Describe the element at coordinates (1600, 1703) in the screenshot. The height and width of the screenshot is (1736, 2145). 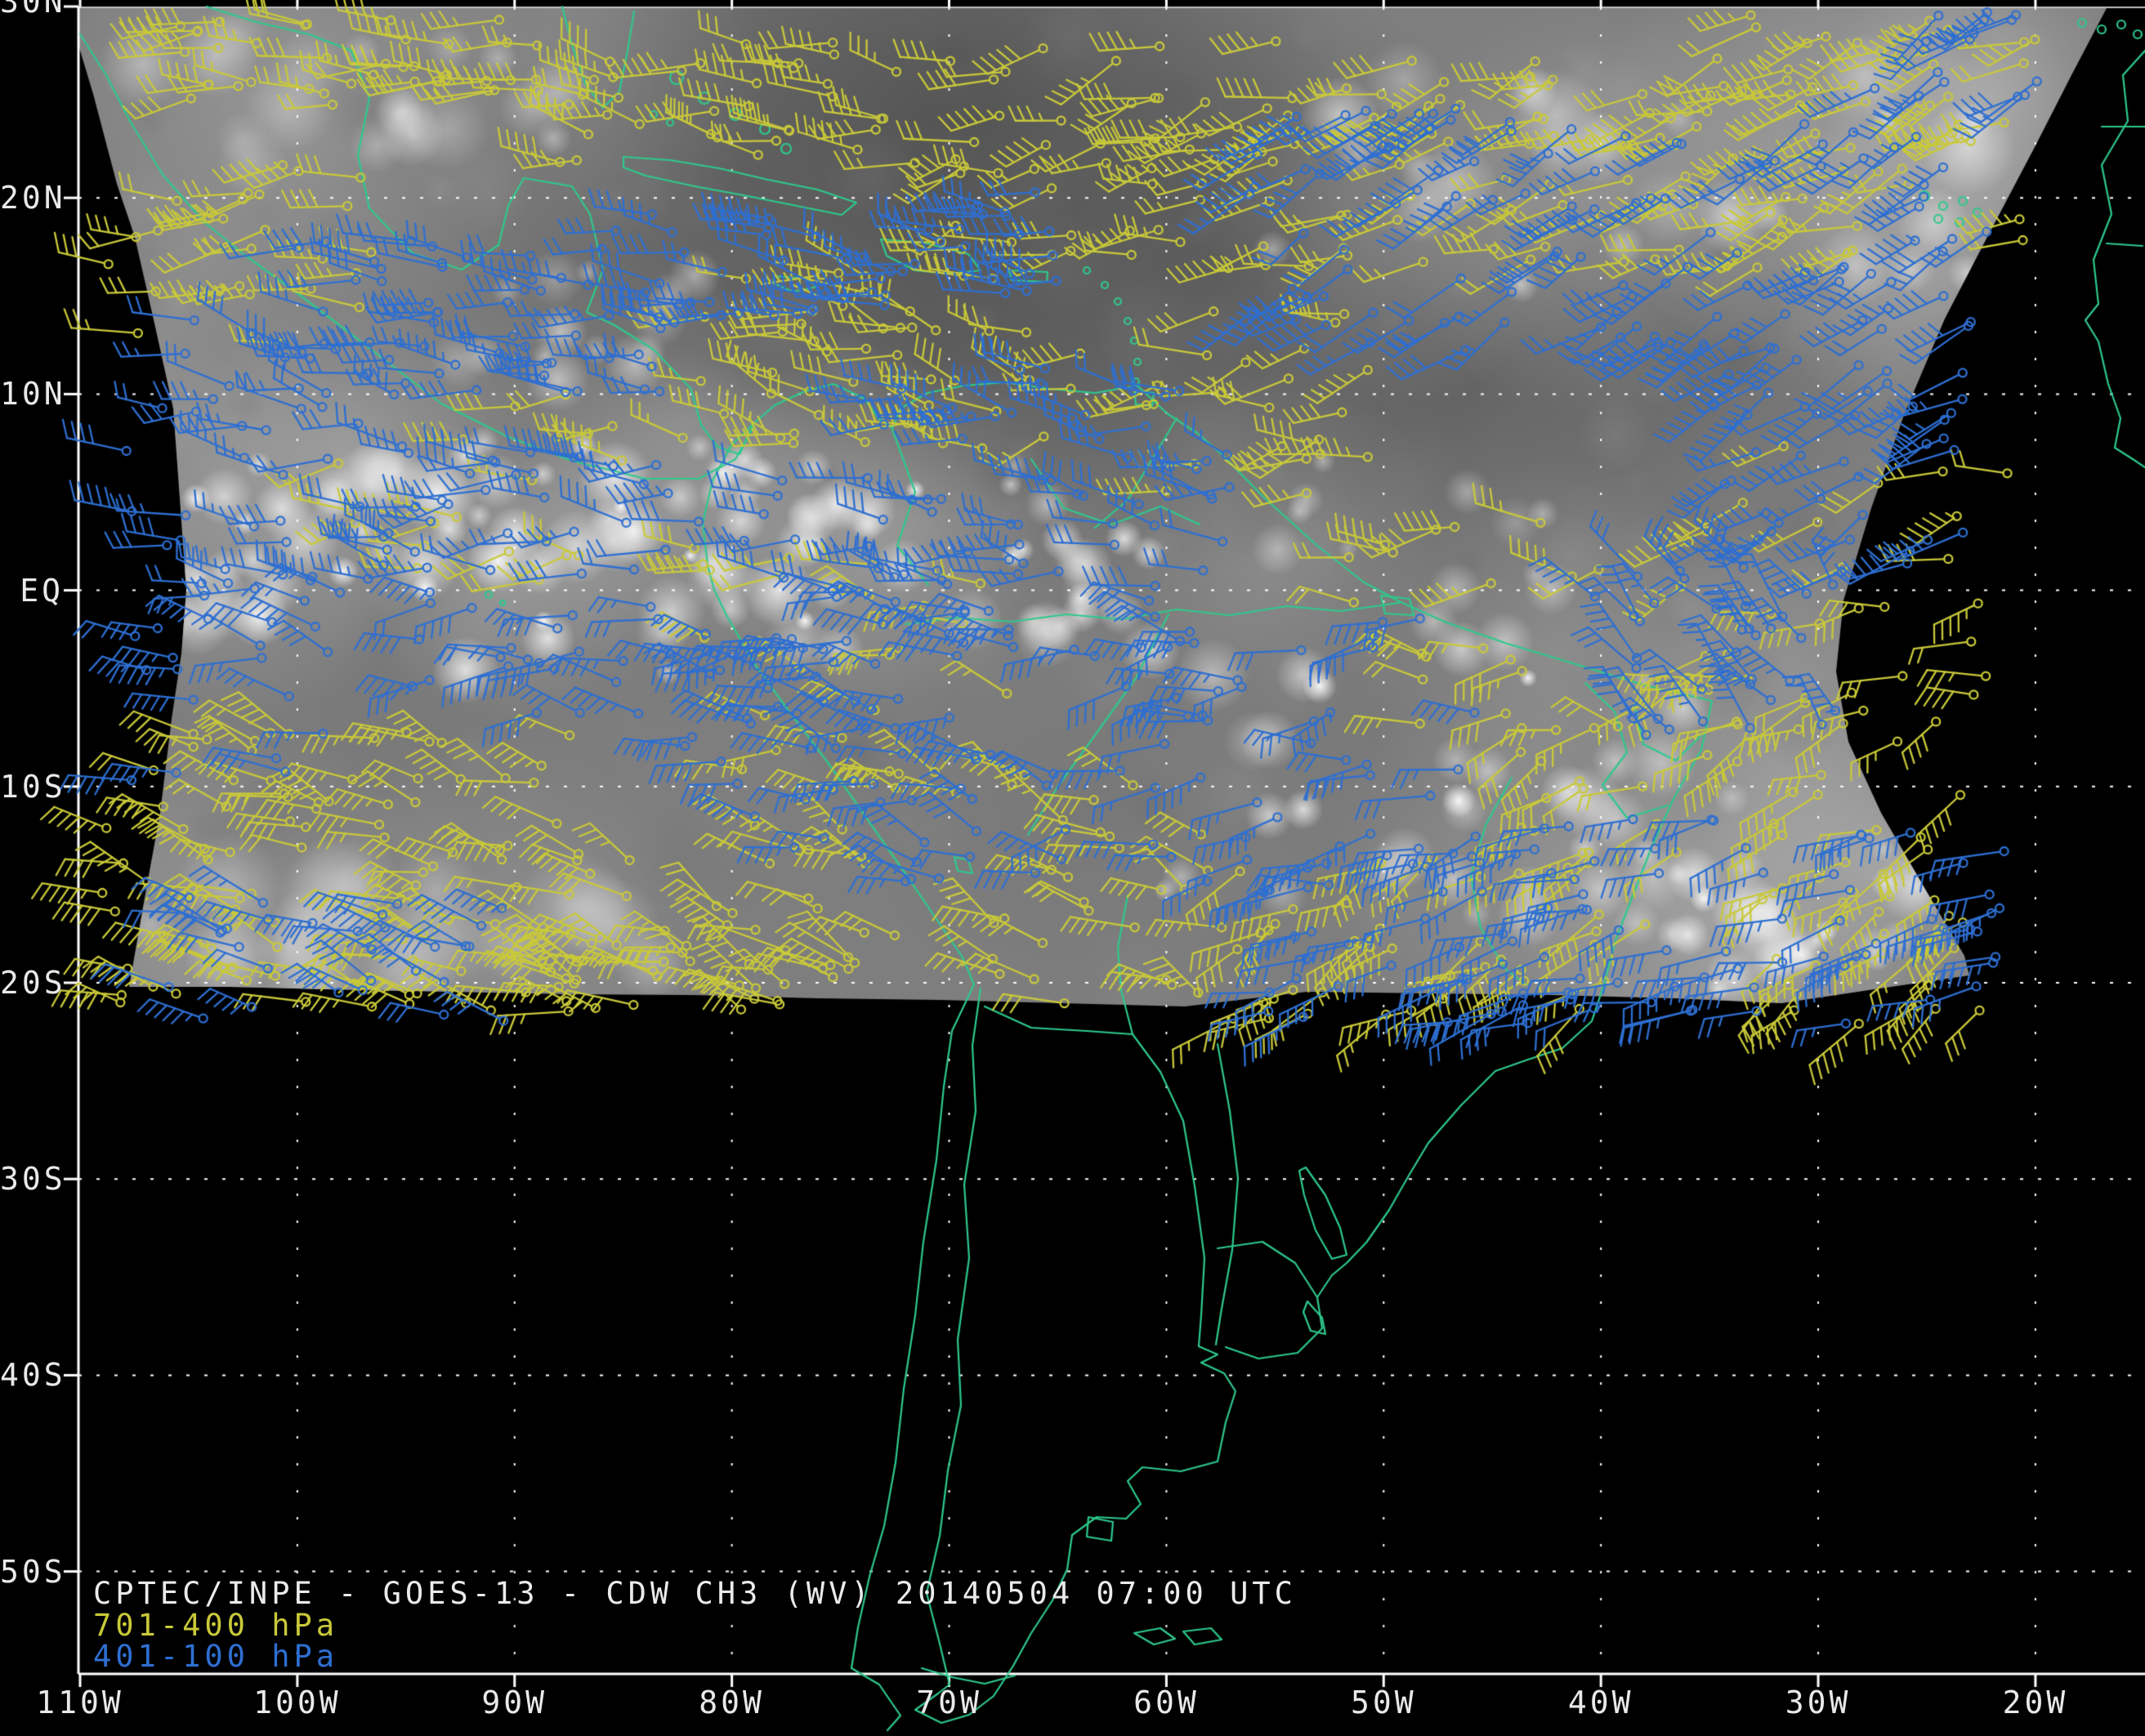
I see `lon-label-40W: 40W` at that location.